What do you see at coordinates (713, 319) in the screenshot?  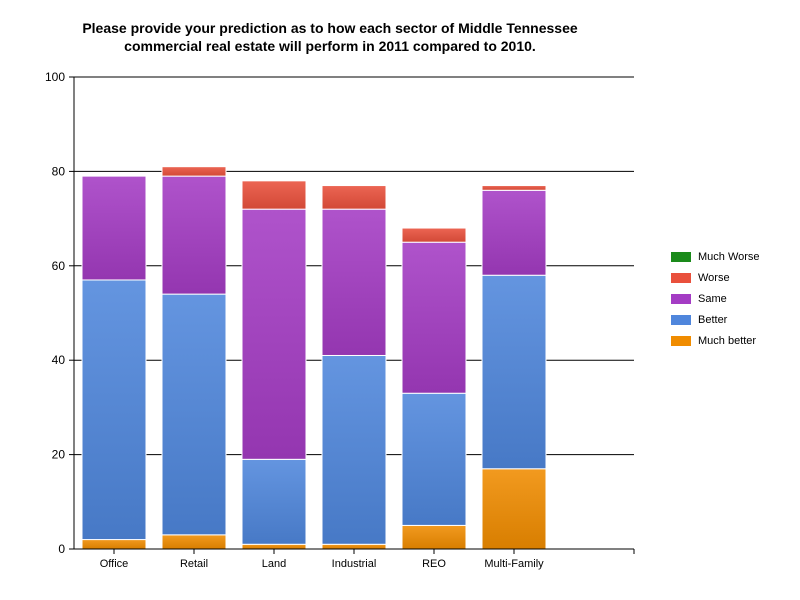 I see `legend-label: Better` at bounding box center [713, 319].